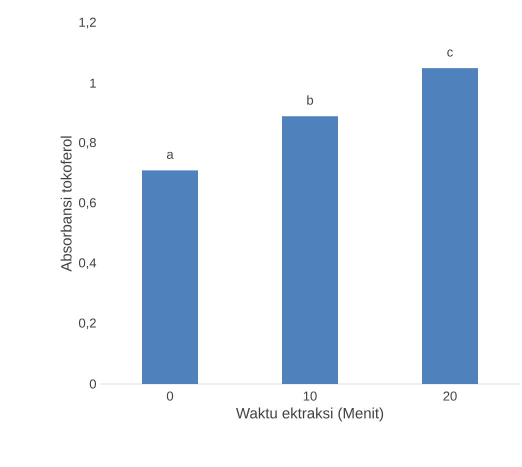 This screenshot has width=522, height=467. I want to click on y-axis-title: Absorbansi tokoferol, so click(66, 204).